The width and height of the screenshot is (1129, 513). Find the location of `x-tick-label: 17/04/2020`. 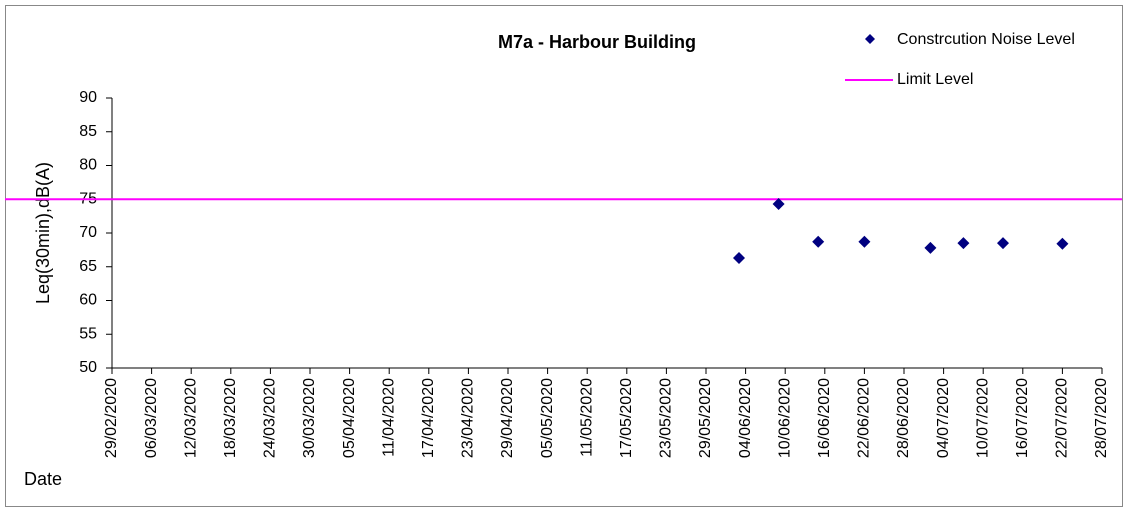

x-tick-label: 17/04/2020 is located at coordinates (428, 418).